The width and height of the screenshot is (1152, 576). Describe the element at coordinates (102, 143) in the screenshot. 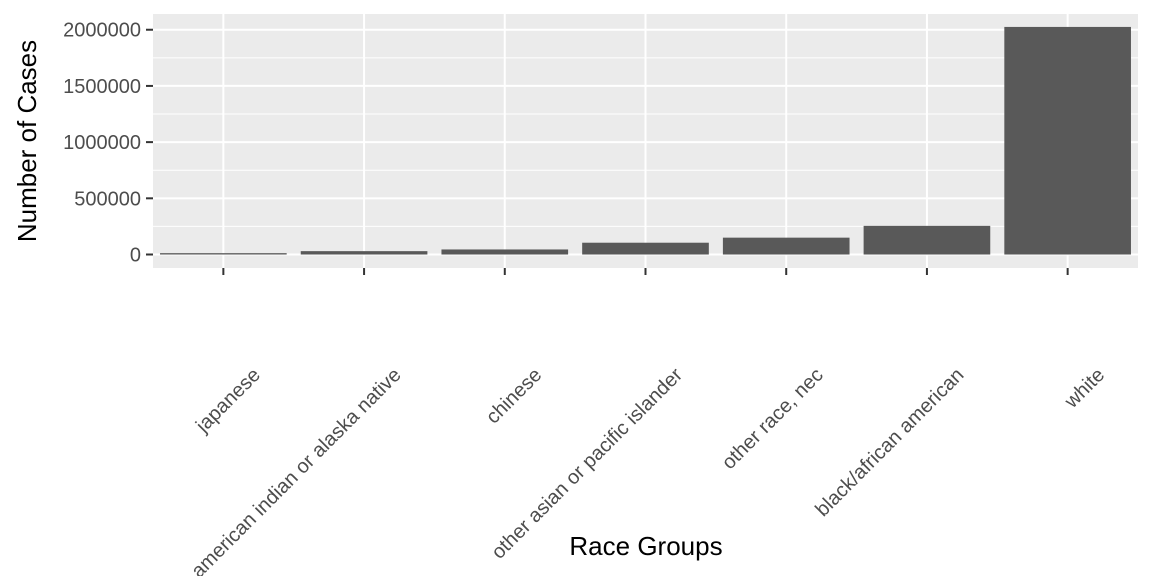

I see `y-tick-label: 1000000` at that location.